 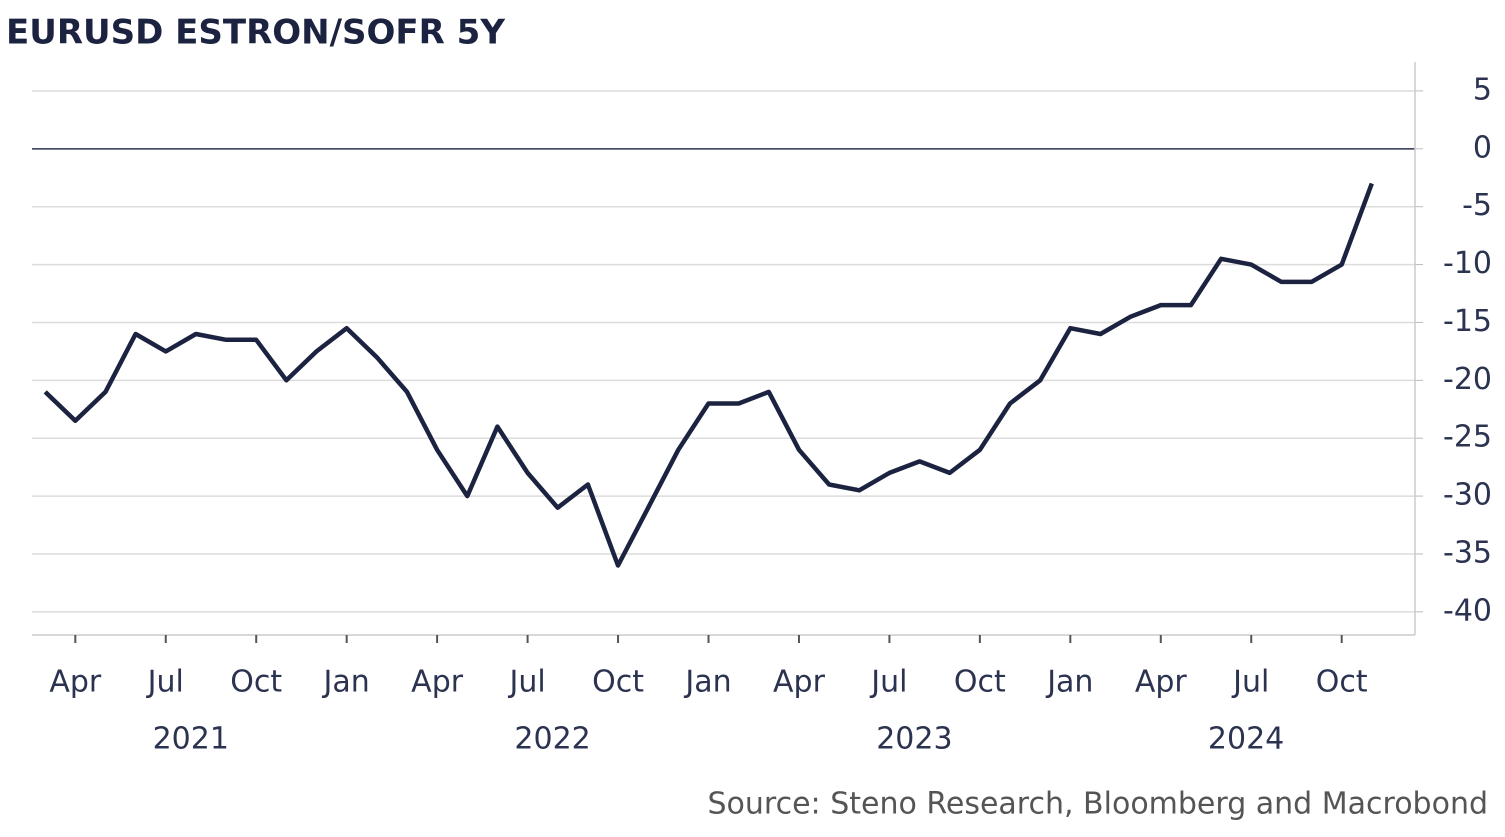 What do you see at coordinates (1467, 495) in the screenshot?
I see `y-tick-label: -30` at bounding box center [1467, 495].